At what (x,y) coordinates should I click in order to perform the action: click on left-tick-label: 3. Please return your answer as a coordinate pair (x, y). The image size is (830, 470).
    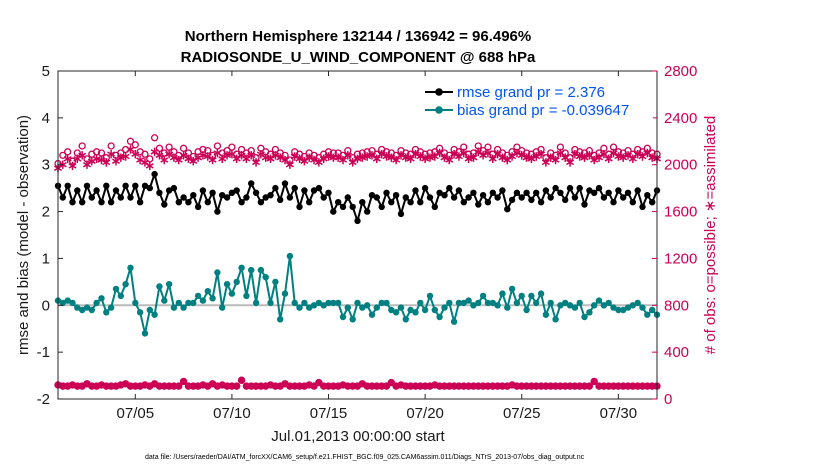
    Looking at the image, I should click on (46, 165).